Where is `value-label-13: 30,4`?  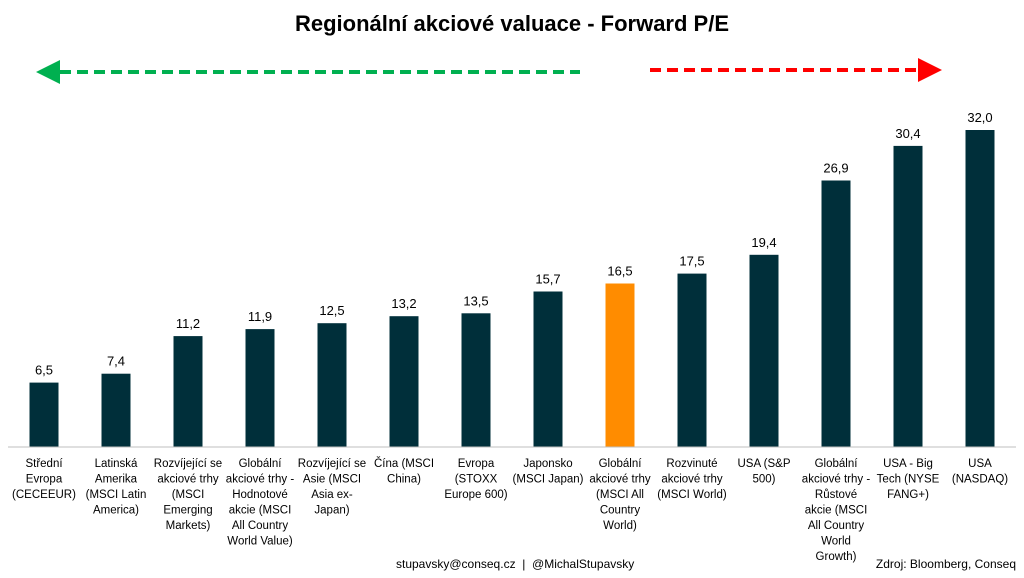 value-label-13: 30,4 is located at coordinates (907, 133).